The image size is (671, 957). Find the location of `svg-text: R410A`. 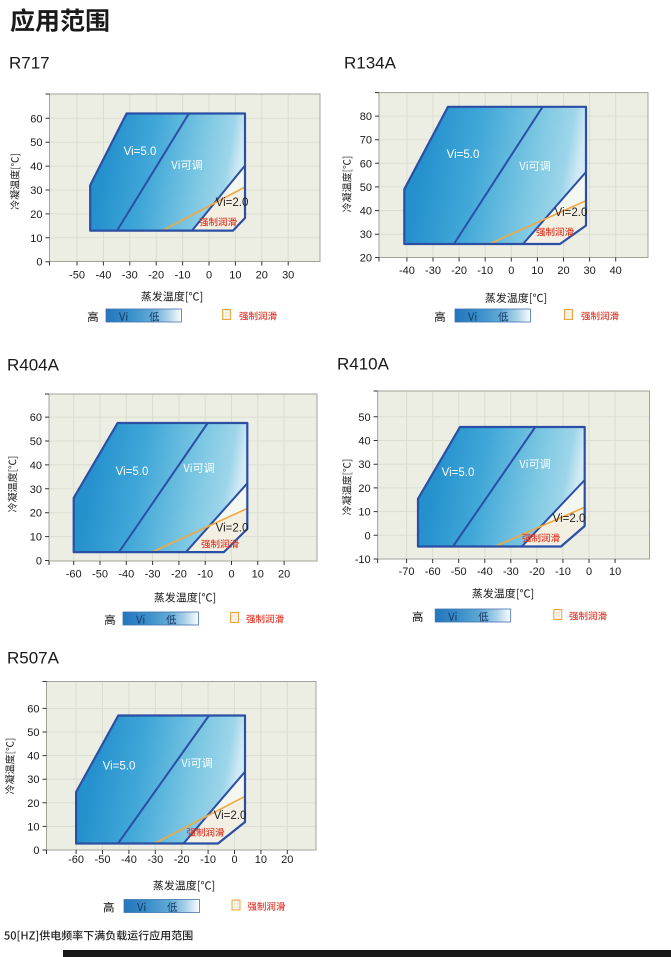

svg-text: R410A is located at coordinates (363, 364).